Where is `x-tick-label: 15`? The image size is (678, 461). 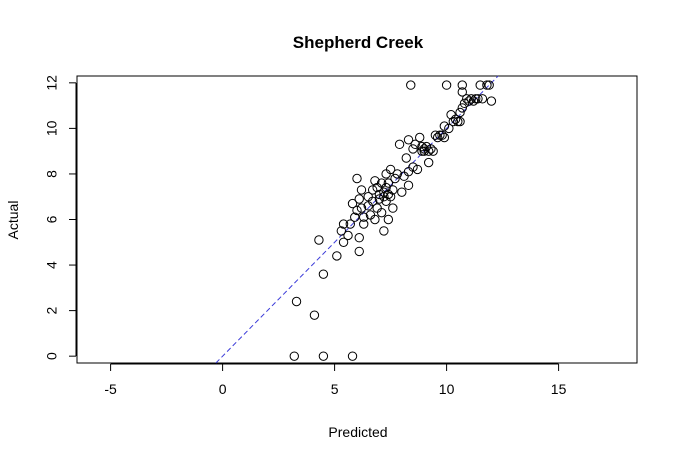 x-tick-label: 15 is located at coordinates (559, 389).